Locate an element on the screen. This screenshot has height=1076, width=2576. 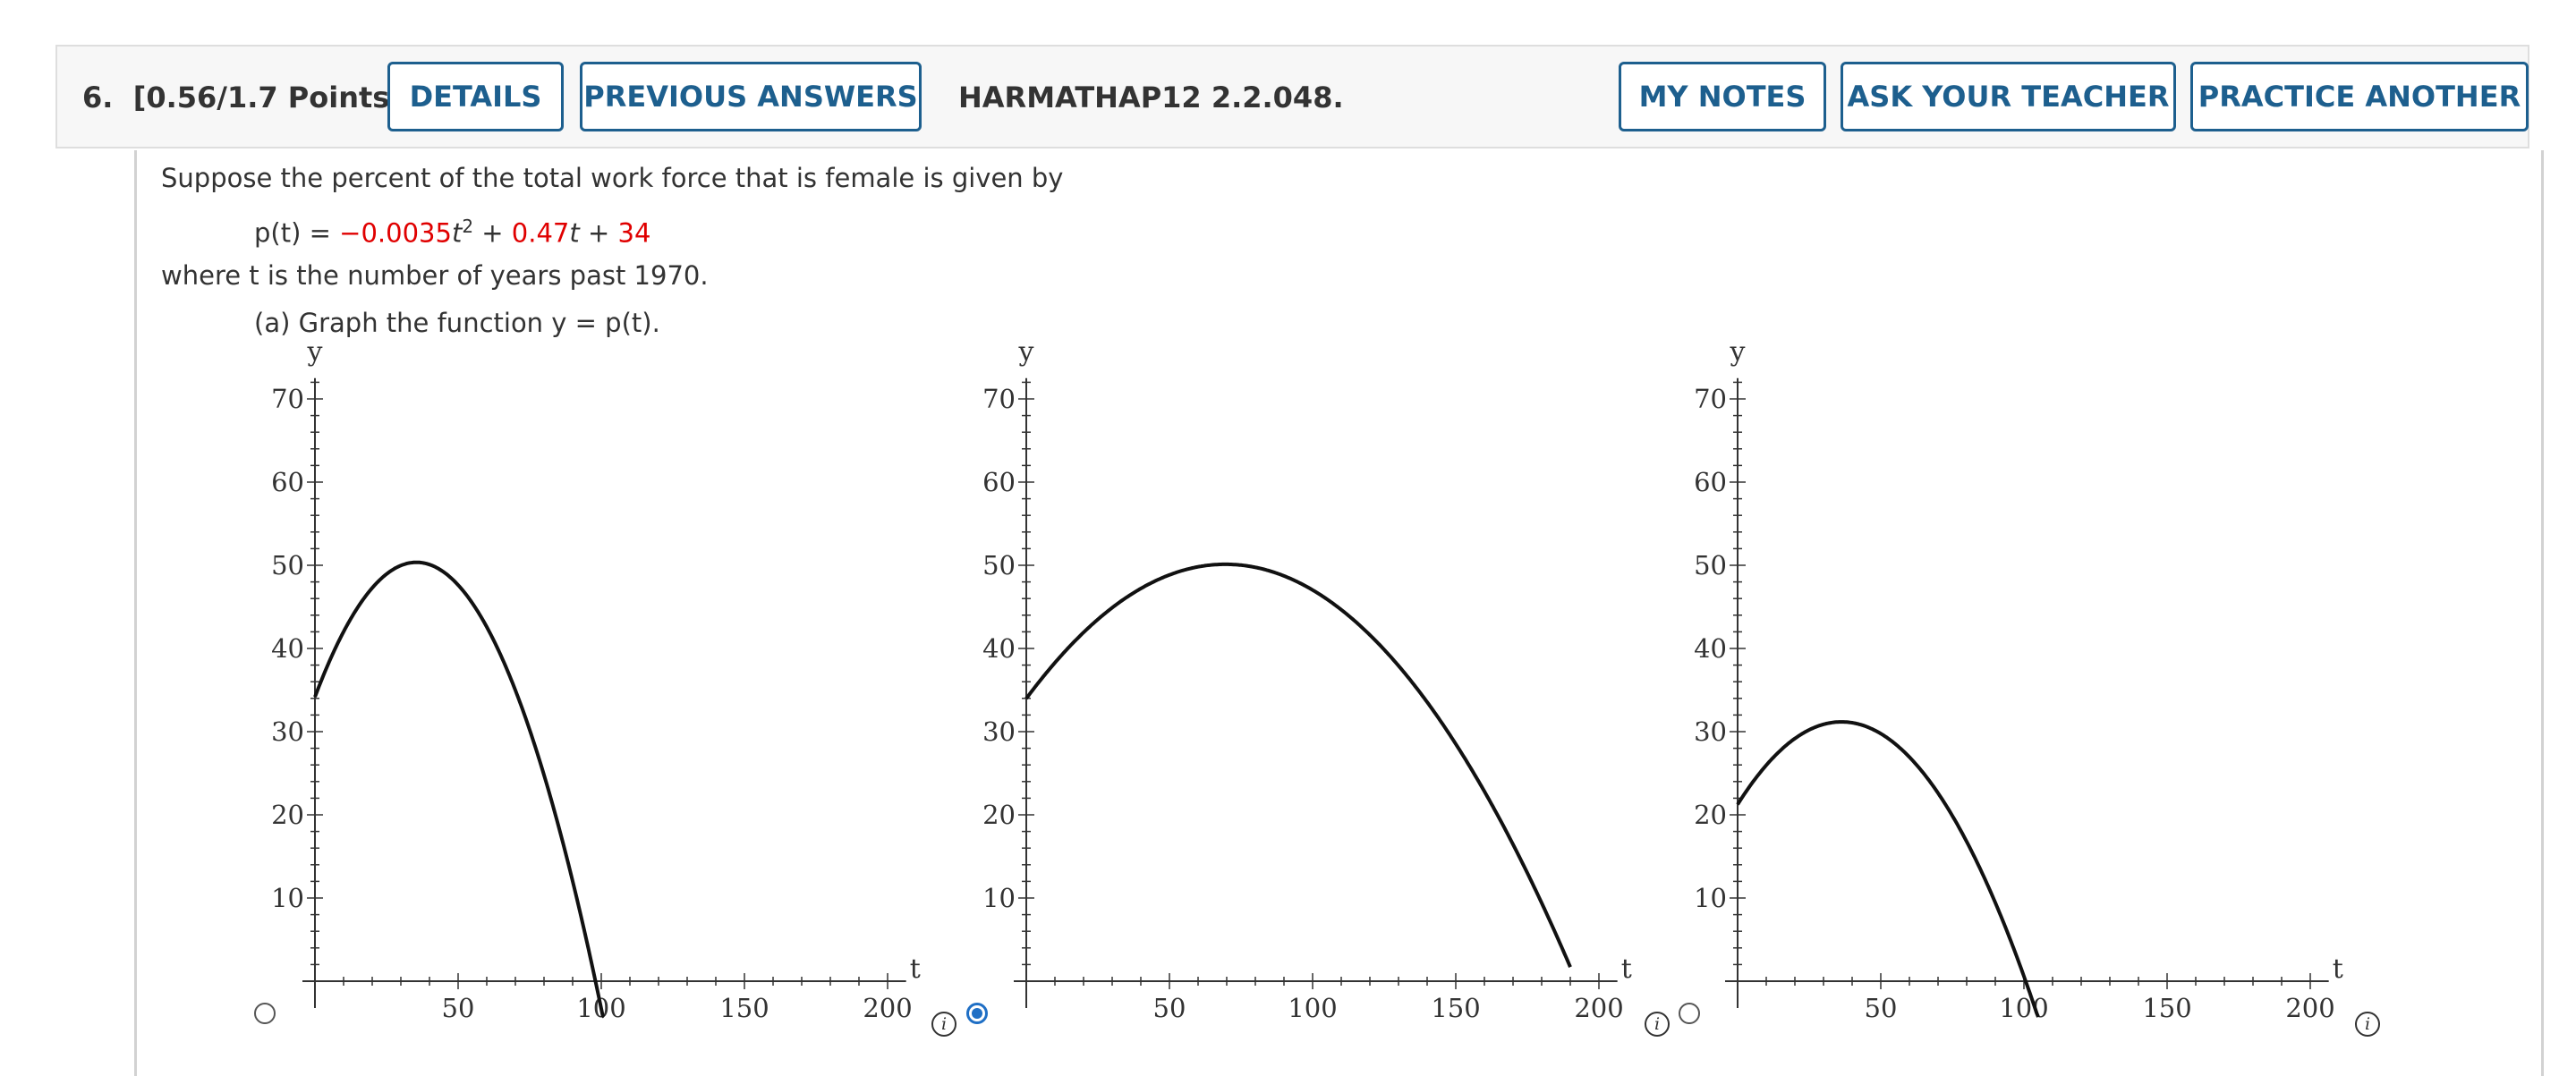
formula-lhs: p(t) = is located at coordinates (297, 233).